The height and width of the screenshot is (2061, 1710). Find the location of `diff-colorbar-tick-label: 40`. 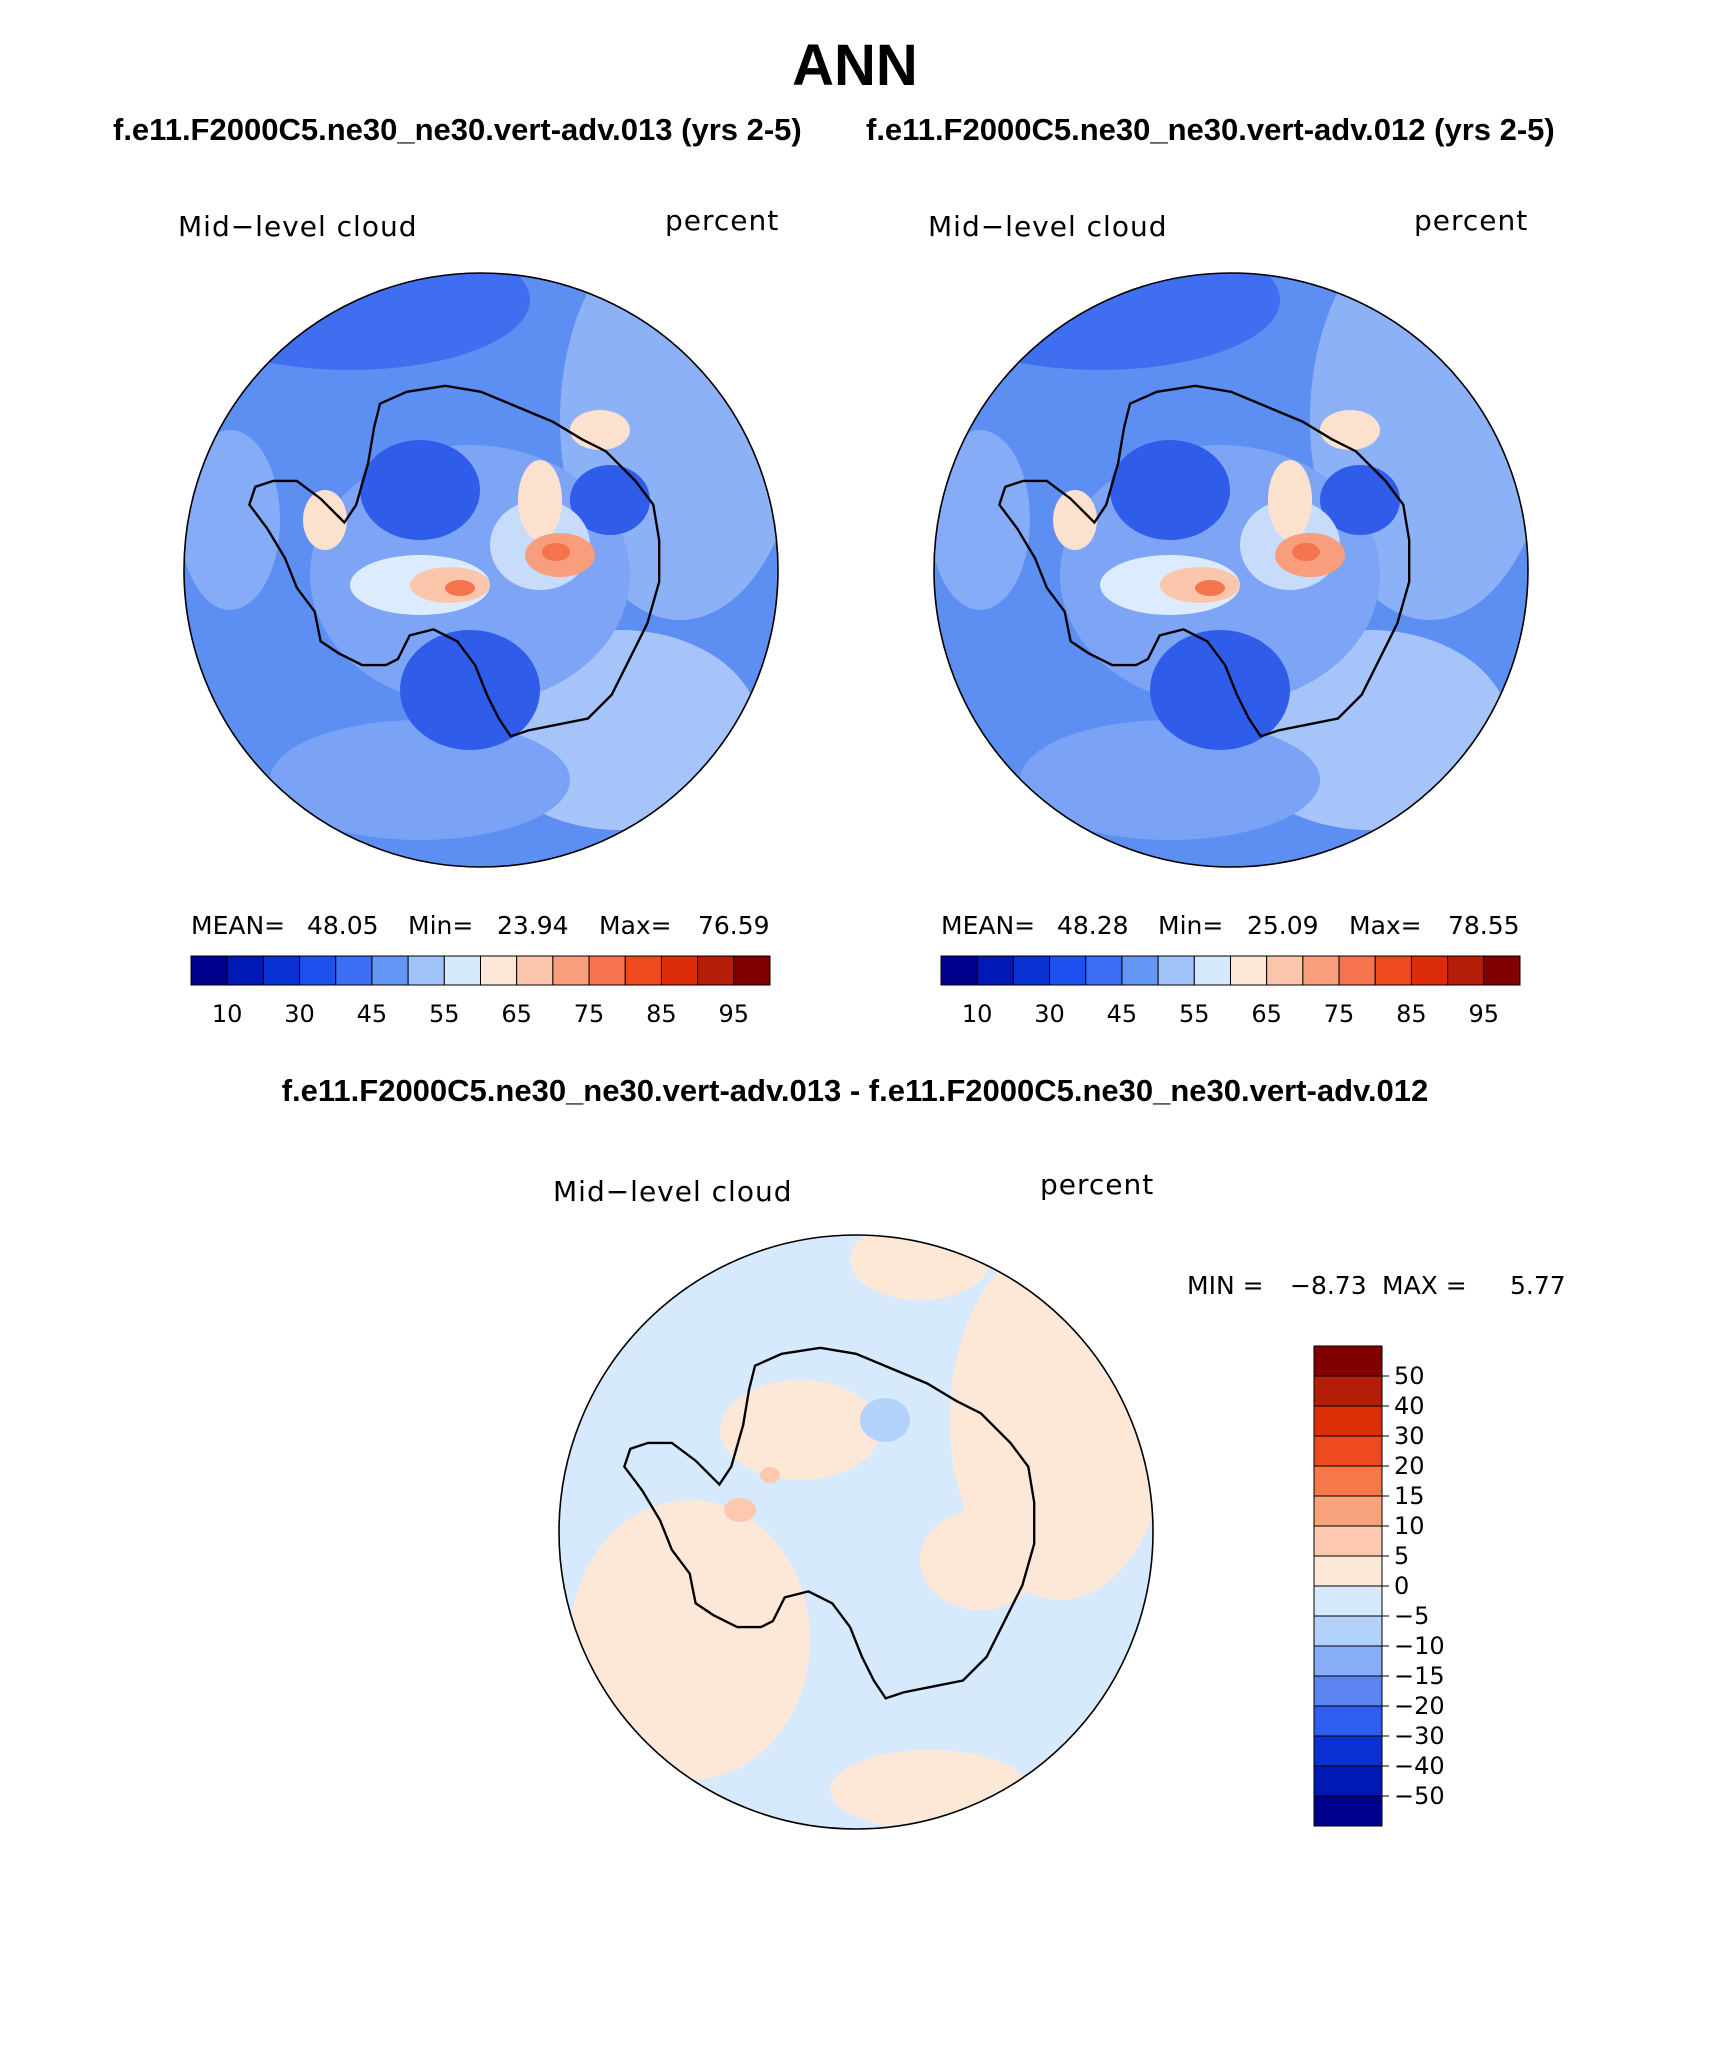

diff-colorbar-tick-label: 40 is located at coordinates (1409, 1406).